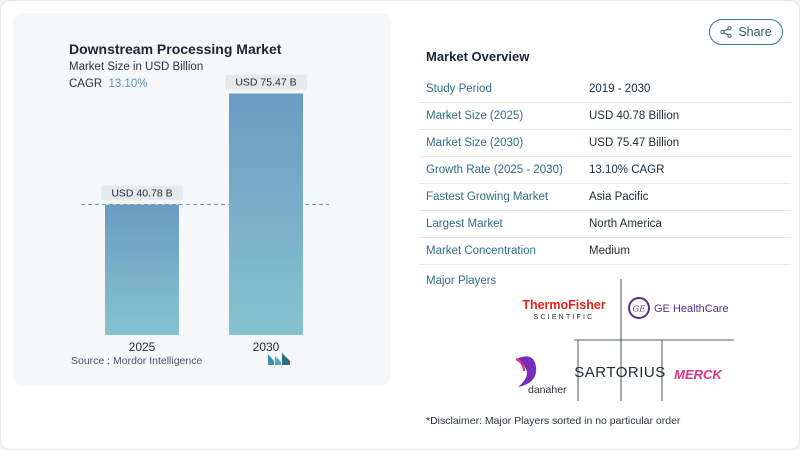  What do you see at coordinates (726, 32) in the screenshot?
I see `share-icon` at bounding box center [726, 32].